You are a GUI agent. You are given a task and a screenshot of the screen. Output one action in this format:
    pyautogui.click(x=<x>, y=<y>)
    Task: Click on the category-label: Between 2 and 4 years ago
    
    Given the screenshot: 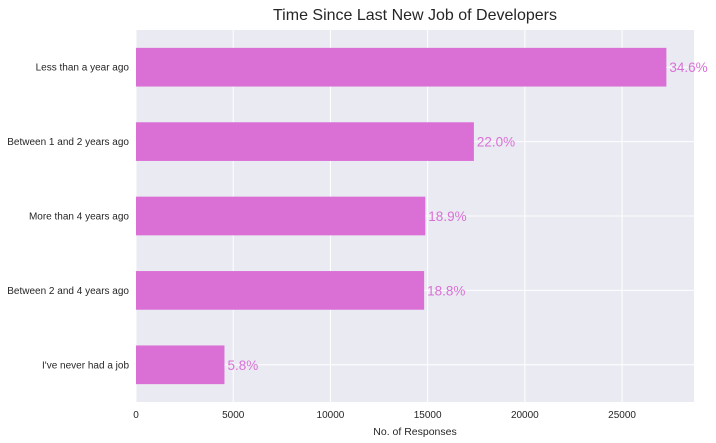 What is the action you would take?
    pyautogui.click(x=68, y=291)
    